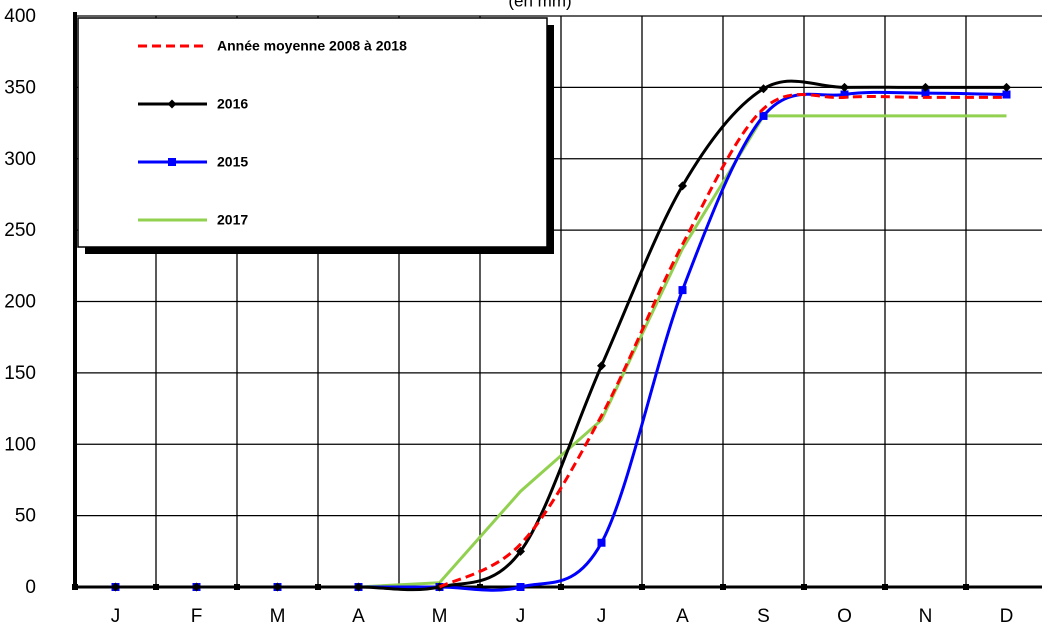  I want to click on x-tick-label: F, so click(197, 616).